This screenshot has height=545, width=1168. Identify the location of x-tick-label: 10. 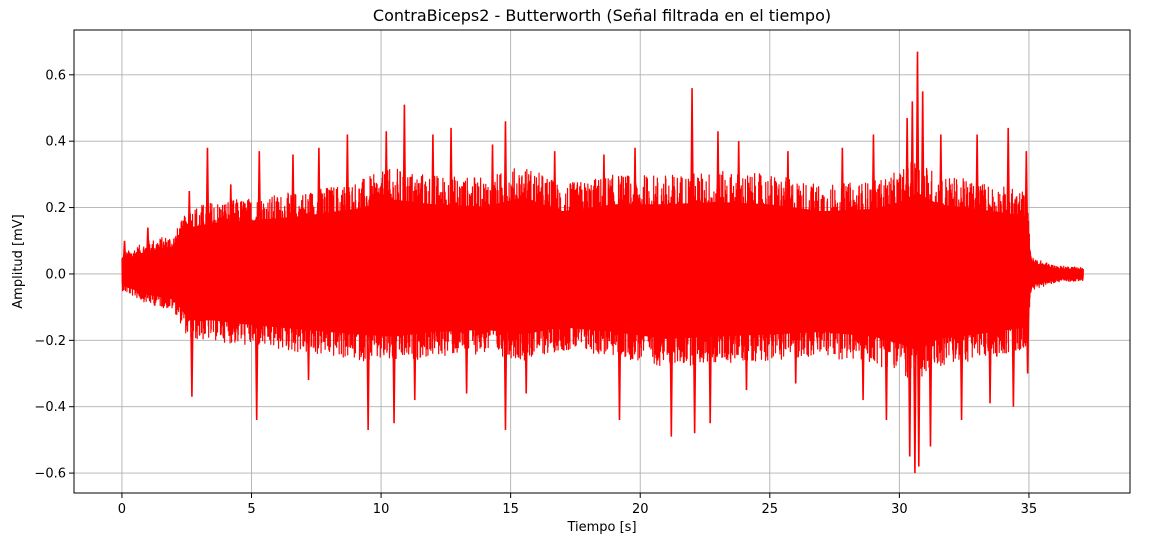
(381, 509).